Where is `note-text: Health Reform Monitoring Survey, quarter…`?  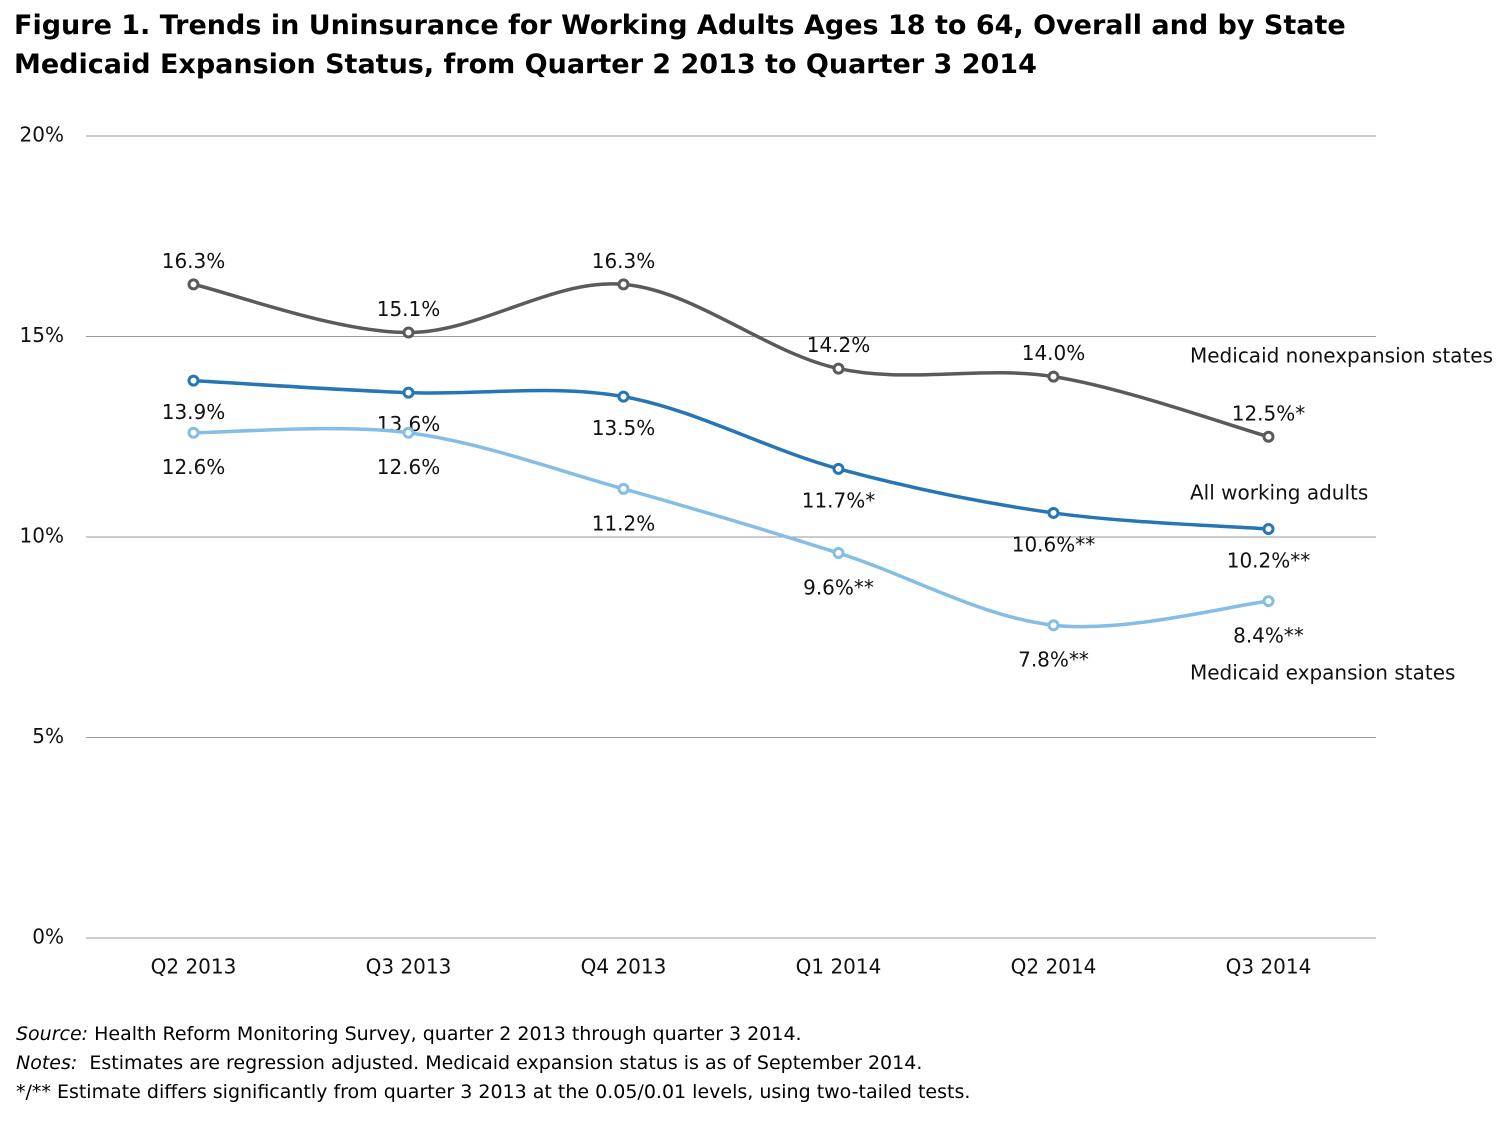
note-text: Health Reform Monitoring Survey, quarter… is located at coordinates (448, 1034).